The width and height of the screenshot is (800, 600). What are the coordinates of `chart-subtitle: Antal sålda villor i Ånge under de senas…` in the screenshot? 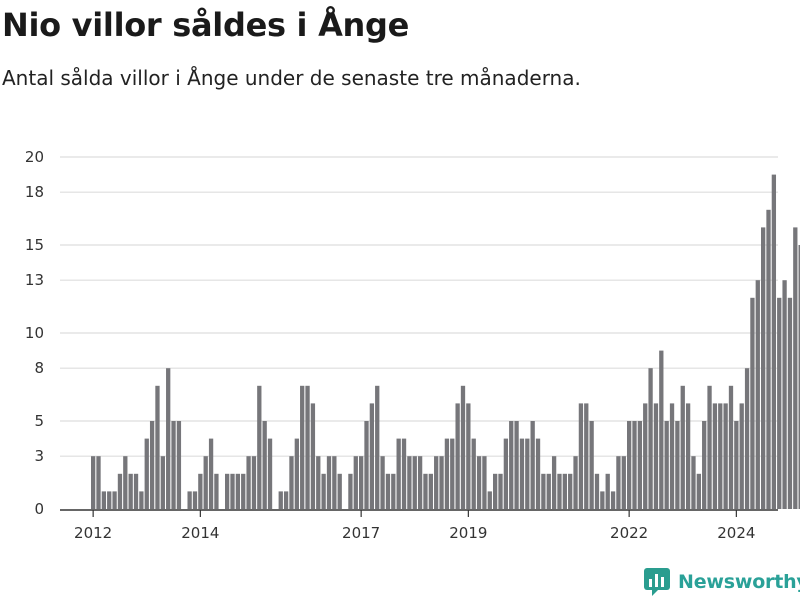 It's located at (291, 78).